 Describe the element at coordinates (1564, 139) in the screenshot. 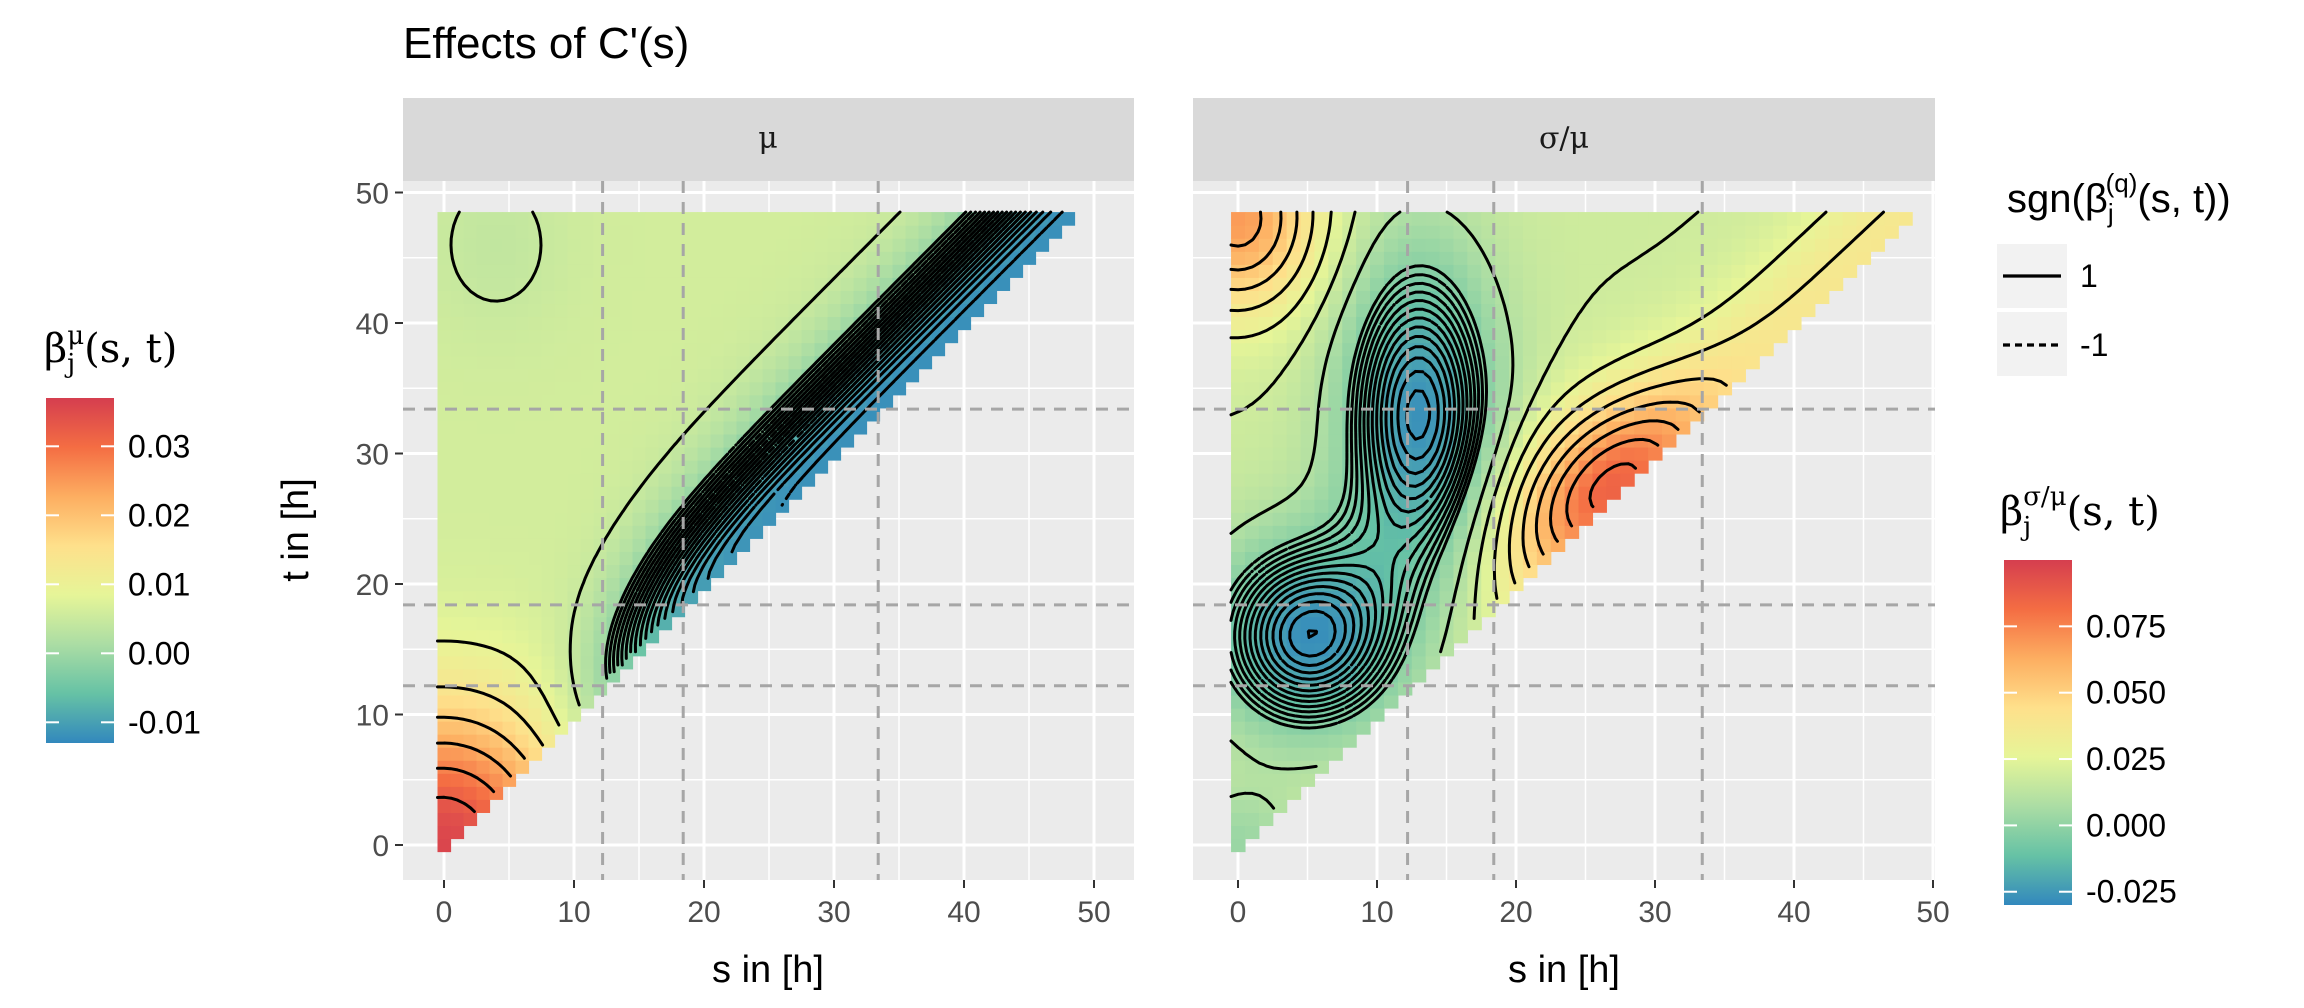

I see `panel-right-strip` at that location.